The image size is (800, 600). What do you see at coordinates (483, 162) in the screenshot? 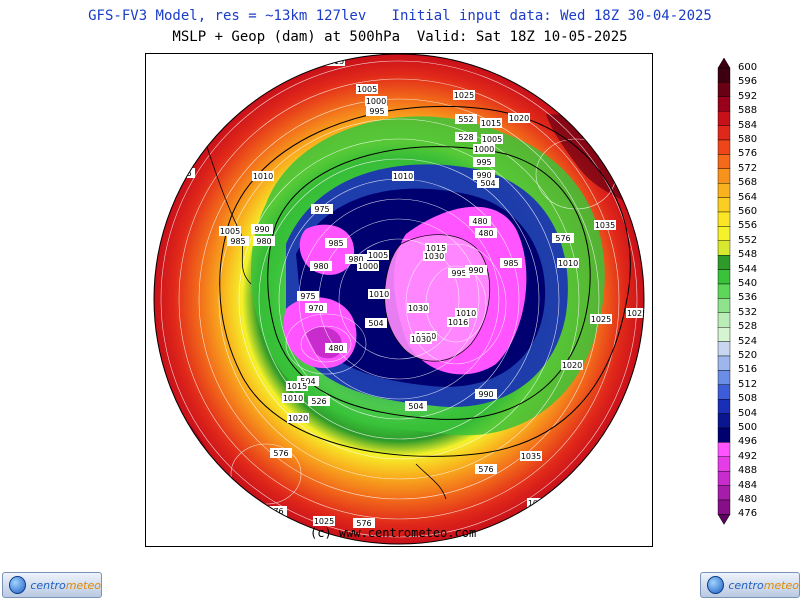
I see `pressure-label-text: 995` at bounding box center [483, 162].